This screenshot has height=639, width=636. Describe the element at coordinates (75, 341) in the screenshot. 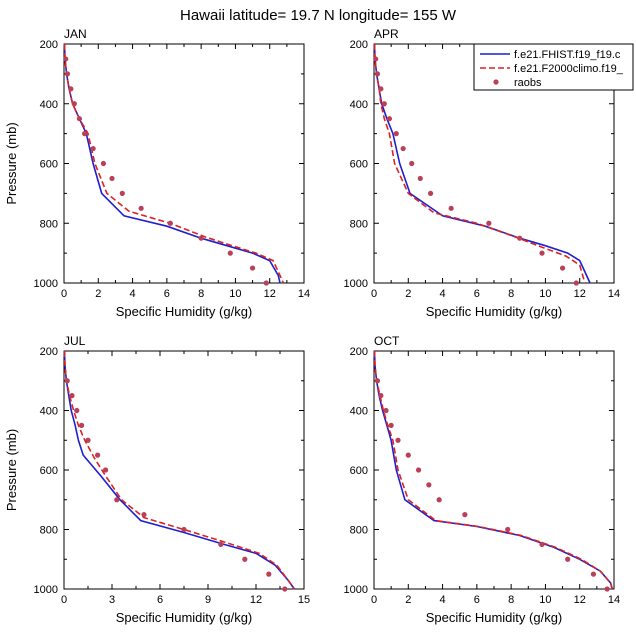

I see `panel-label: JUL` at that location.